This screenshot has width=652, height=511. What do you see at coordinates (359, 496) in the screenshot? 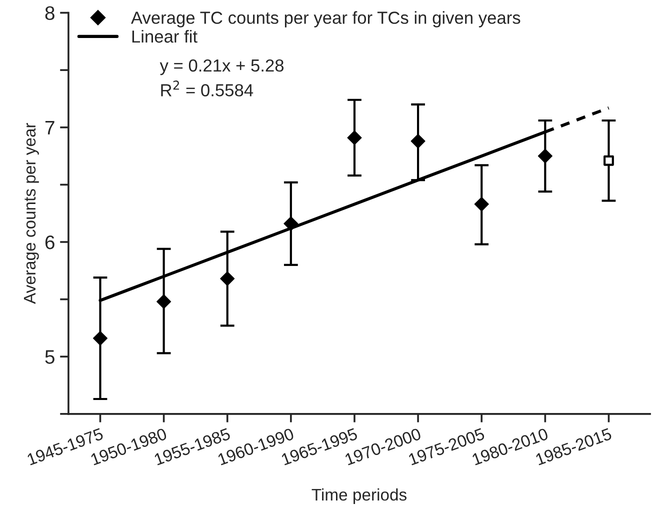
I see `x-axis-title: Time periods` at bounding box center [359, 496].